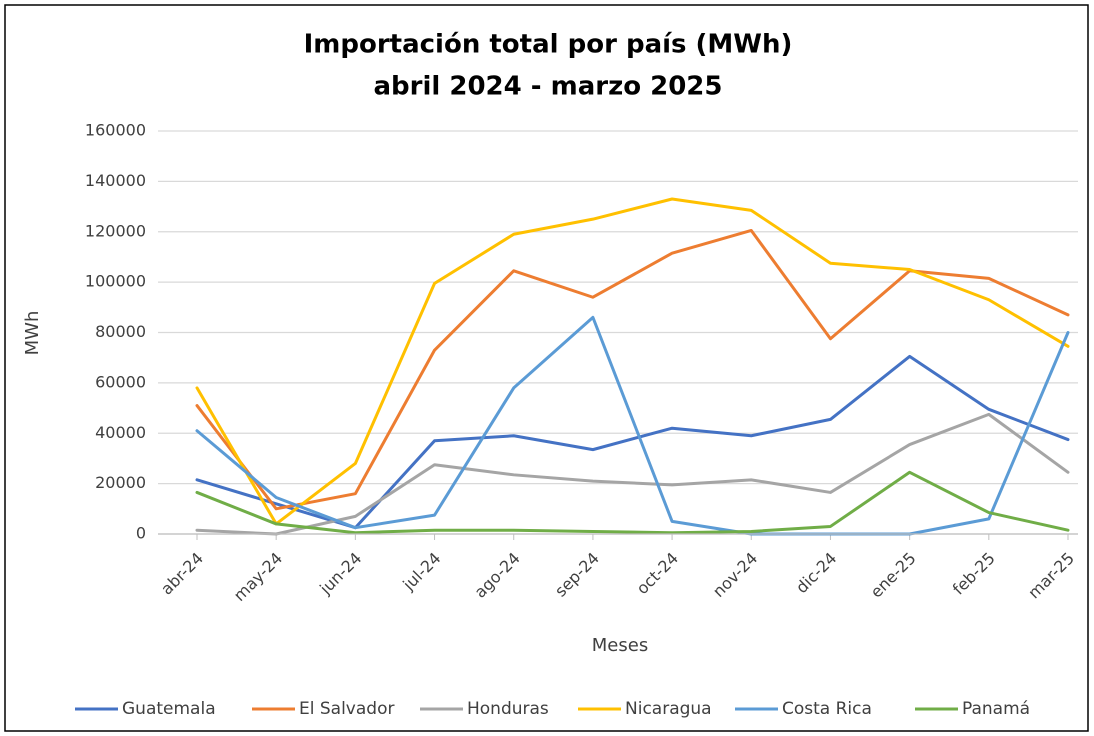 This screenshot has width=1094, height=736. Describe the element at coordinates (996, 709) in the screenshot. I see `legend-label: Panamá` at that location.